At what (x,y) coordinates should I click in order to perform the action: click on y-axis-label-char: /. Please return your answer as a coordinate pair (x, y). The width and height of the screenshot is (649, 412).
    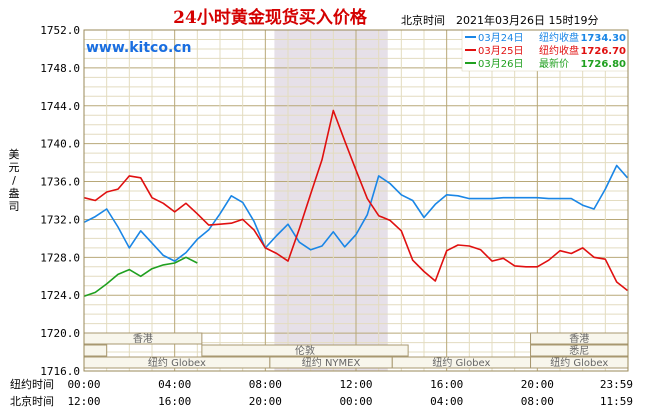
    Looking at the image, I should click on (14, 180).